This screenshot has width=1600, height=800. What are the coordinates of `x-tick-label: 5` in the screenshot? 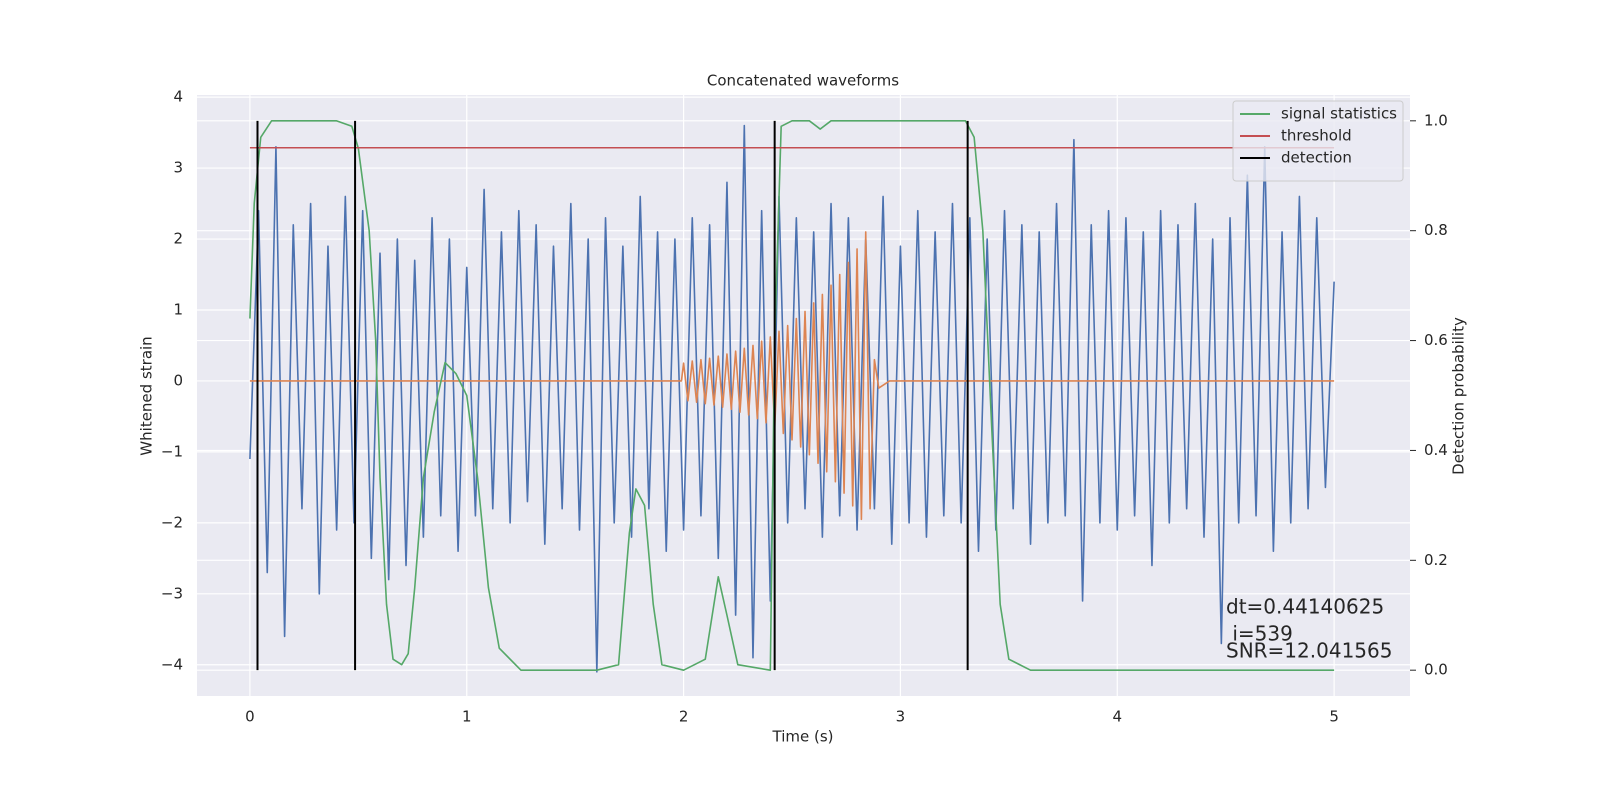 It's located at (1334, 717).